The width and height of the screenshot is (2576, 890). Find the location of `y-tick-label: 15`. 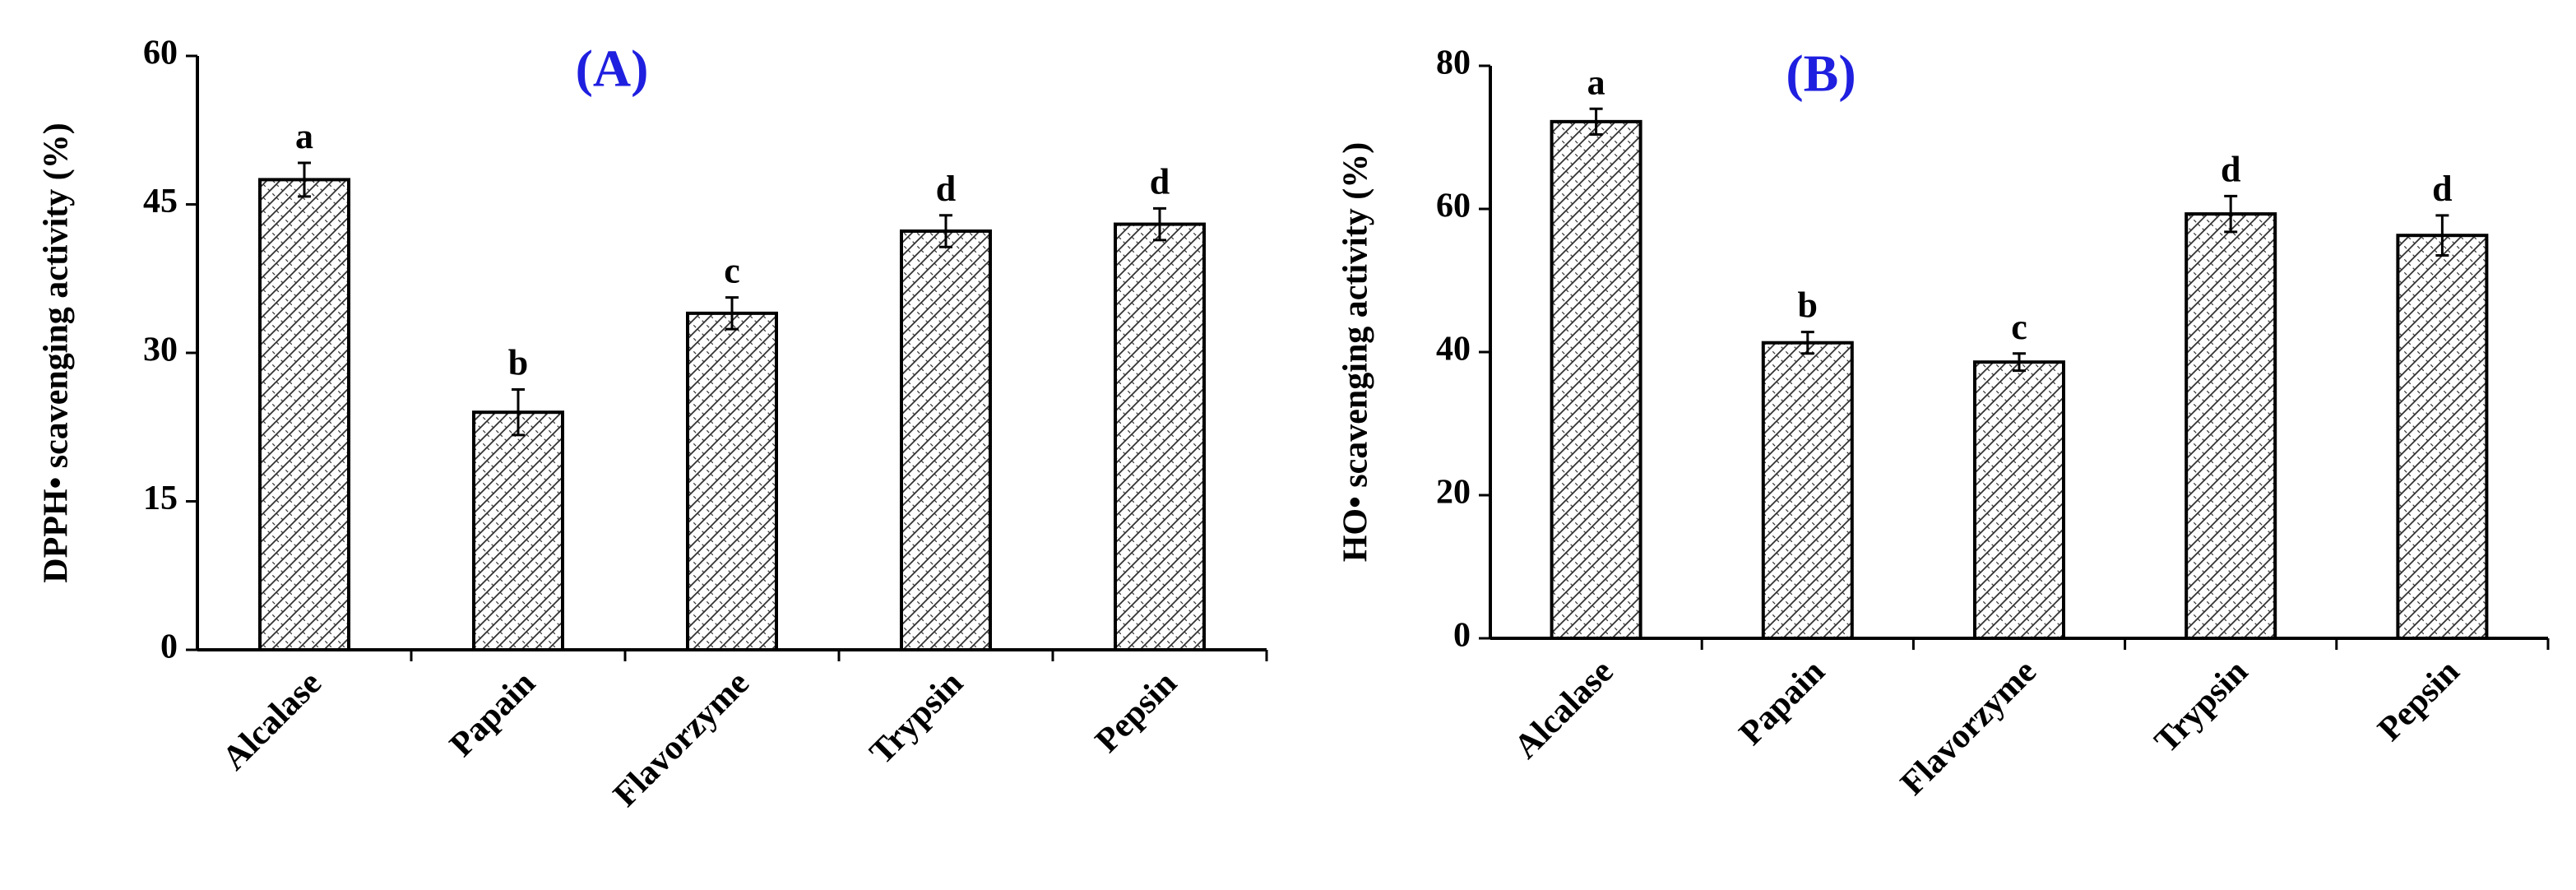

y-tick-label: 15 is located at coordinates (161, 498).